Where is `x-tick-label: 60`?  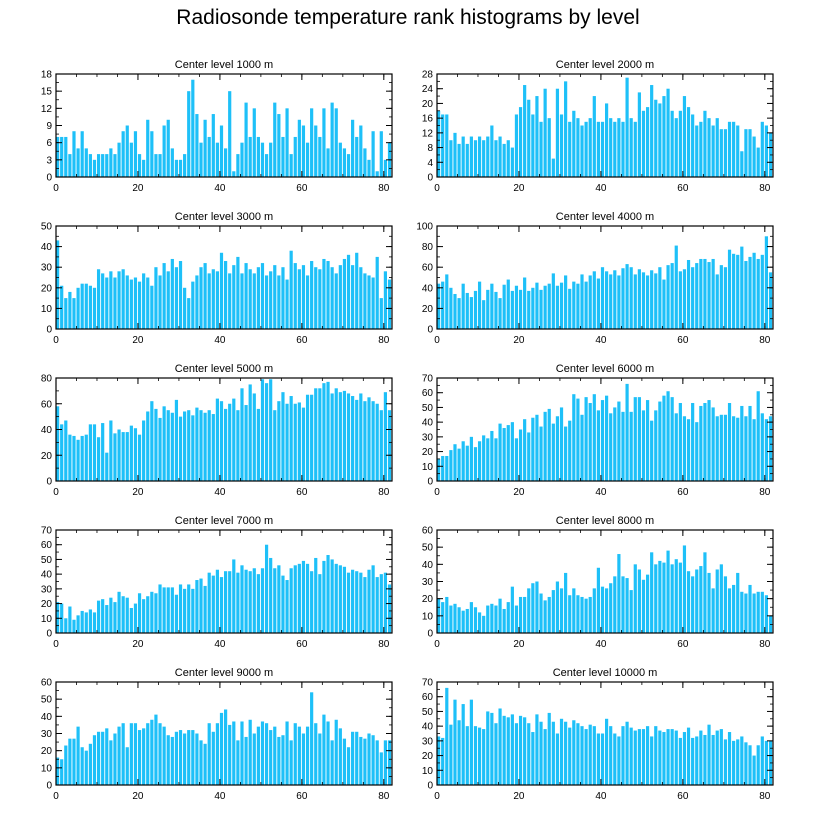
x-tick-label: 60 is located at coordinates (302, 340).